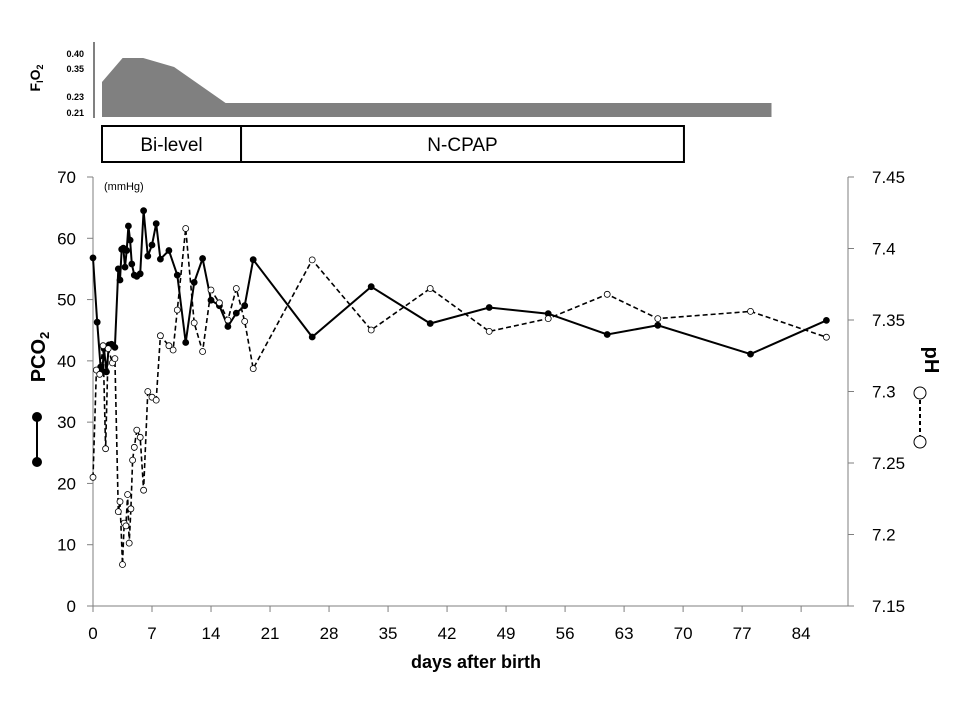 The width and height of the screenshot is (960, 720). Describe the element at coordinates (506, 633) in the screenshot. I see `x-tick-label: 49` at that location.